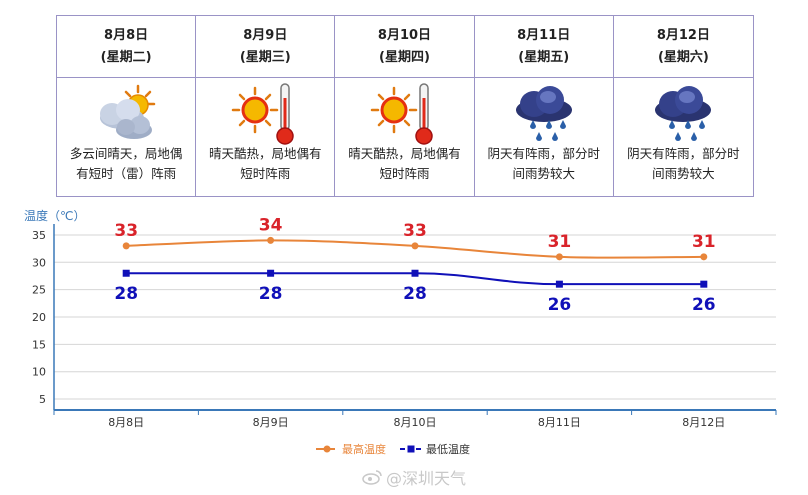  What do you see at coordinates (126, 153) in the screenshot?
I see `weather-desc-line1: 多云间晴天，局地偶` at bounding box center [126, 153].